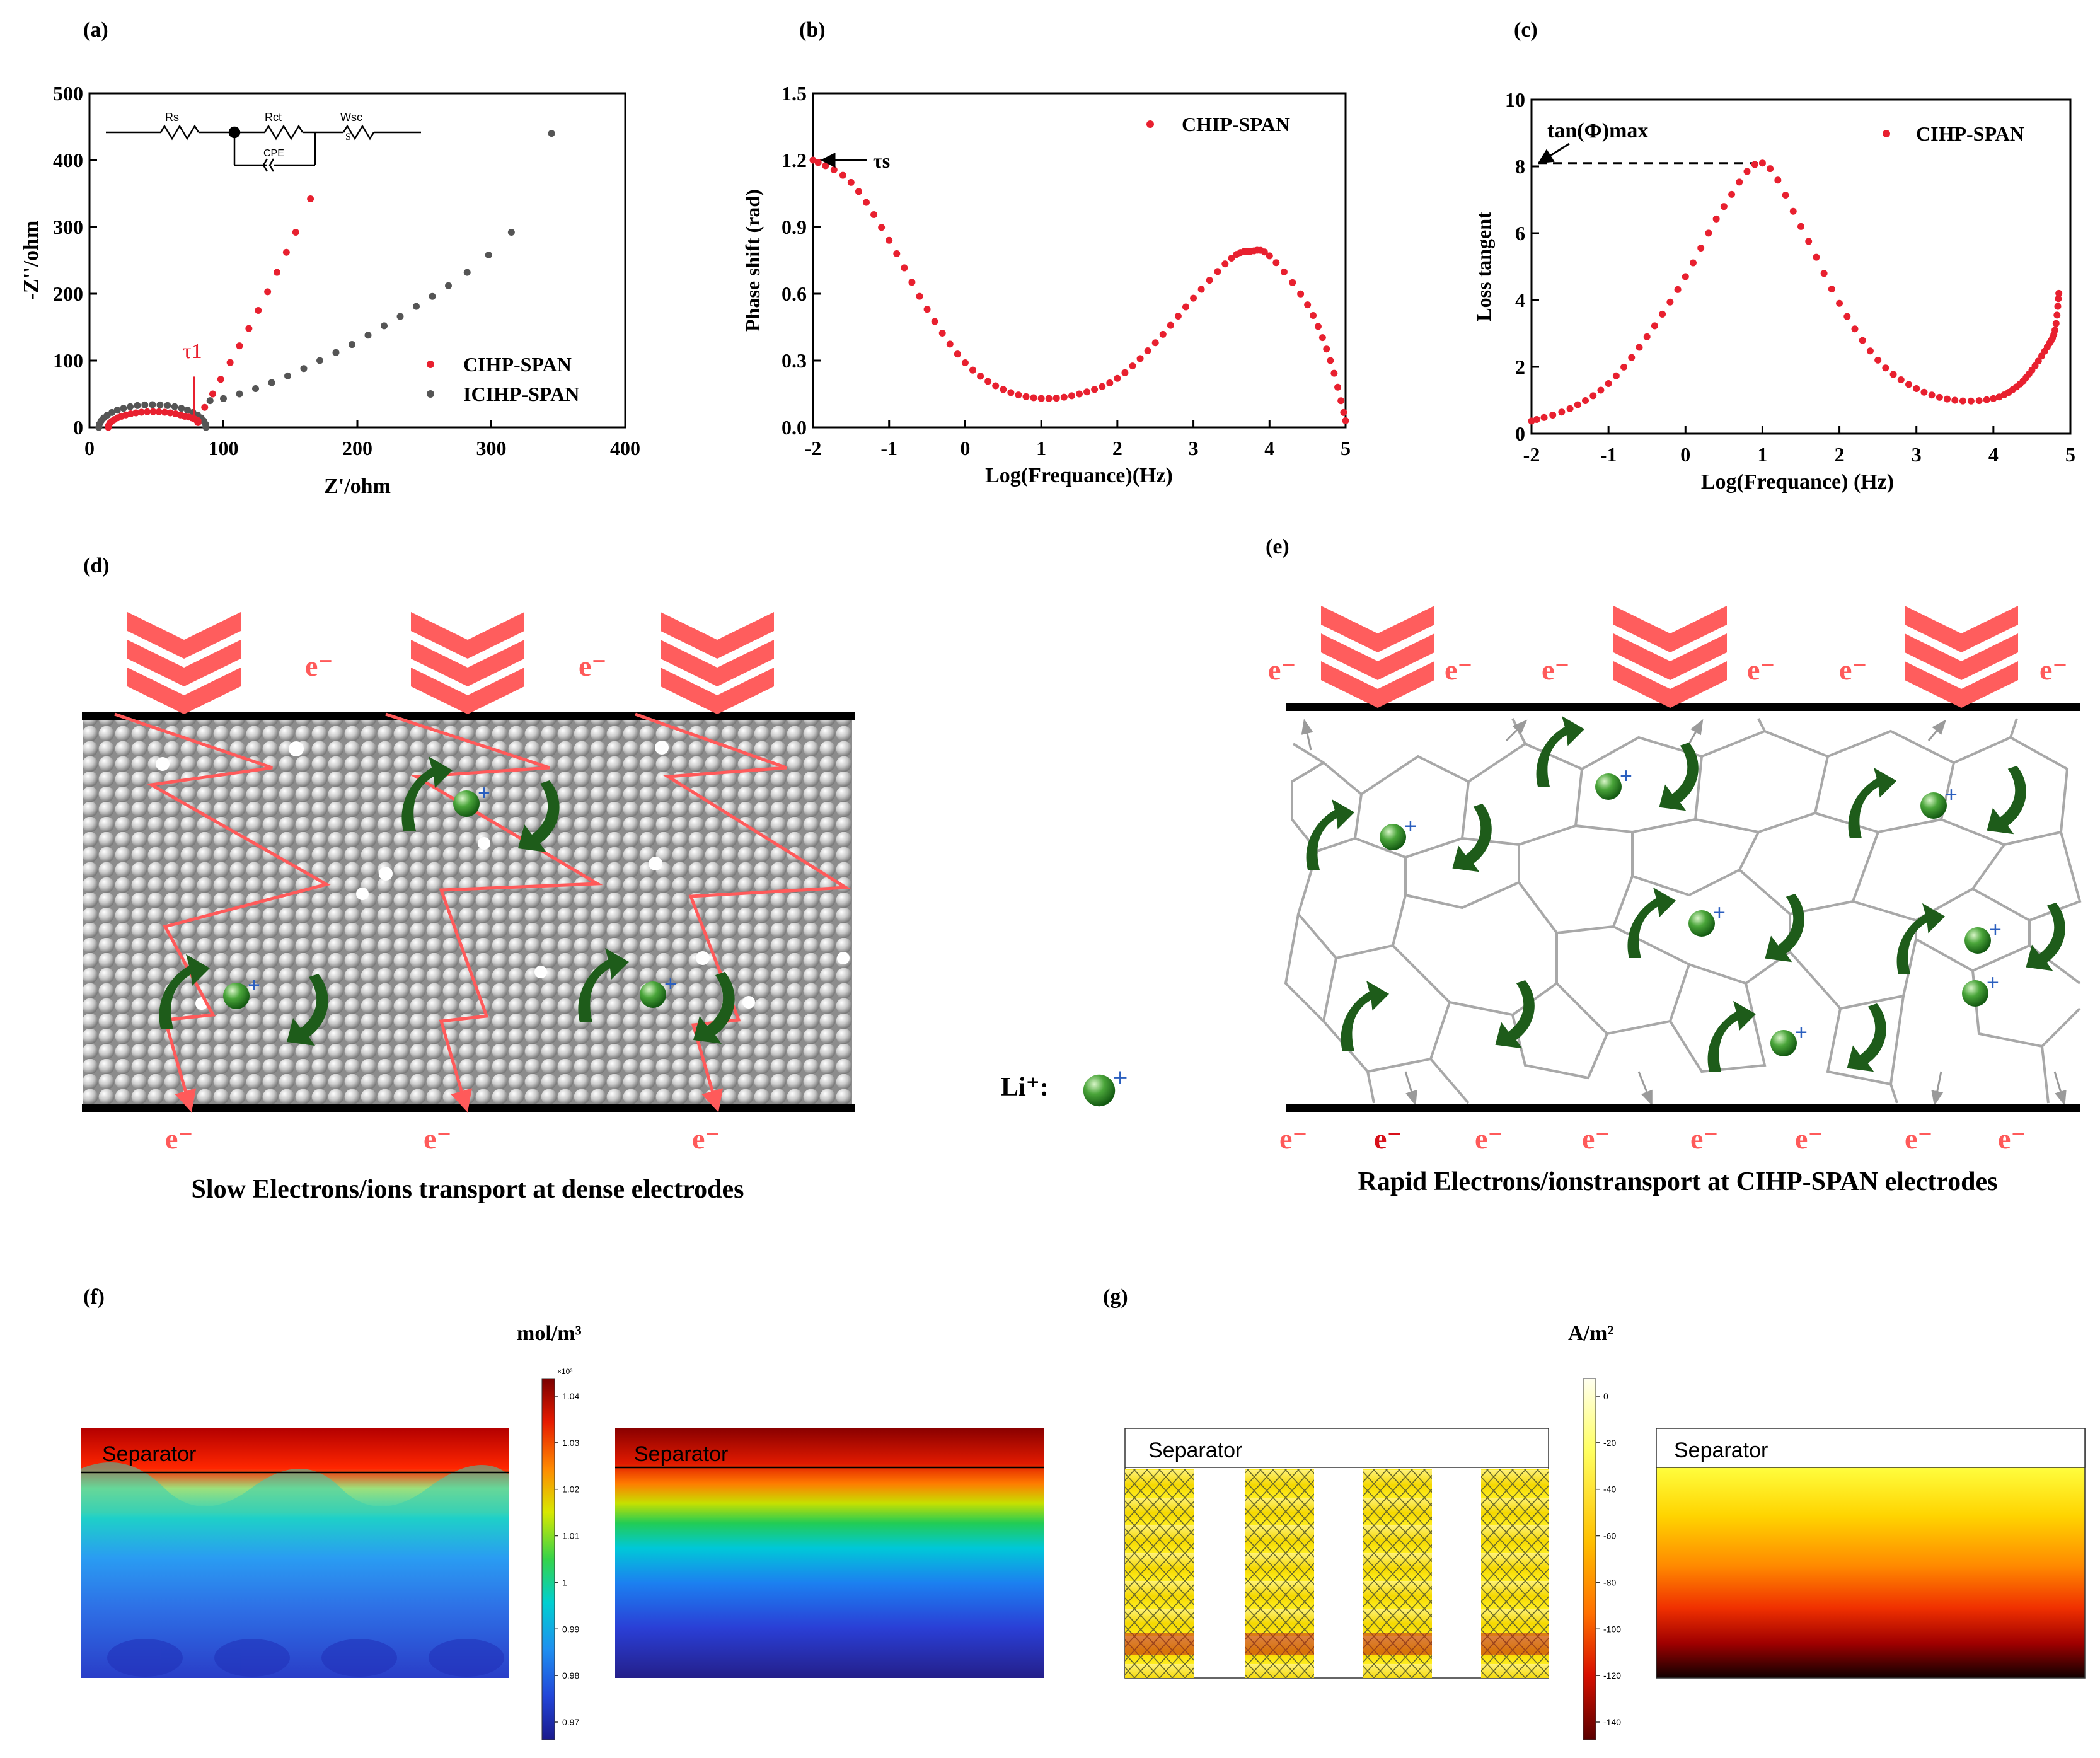 The width and height of the screenshot is (2100, 1758). What do you see at coordinates (1531, 454) in the screenshot?
I see `x-tick-label: -2` at bounding box center [1531, 454].